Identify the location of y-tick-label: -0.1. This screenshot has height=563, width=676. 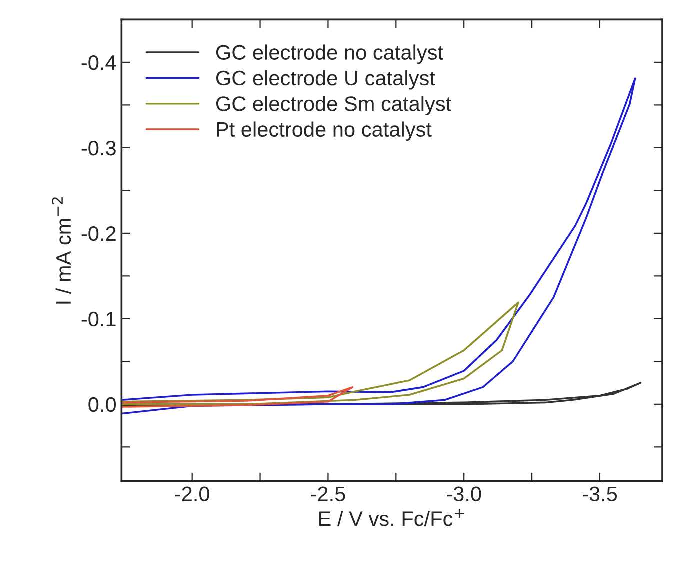
(99, 319).